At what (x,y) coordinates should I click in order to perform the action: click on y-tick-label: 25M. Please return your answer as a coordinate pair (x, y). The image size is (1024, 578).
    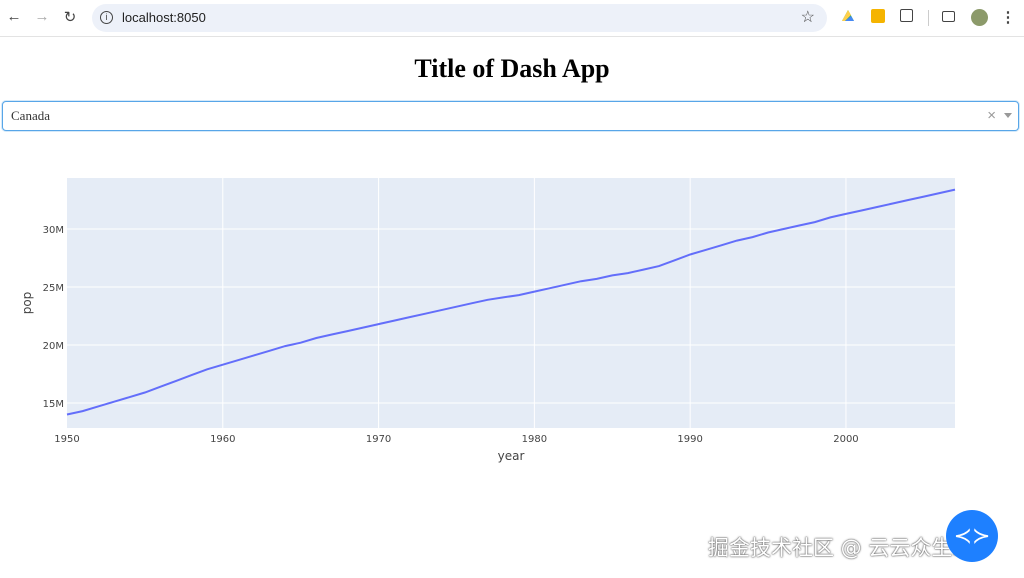
    Looking at the image, I should click on (53, 288).